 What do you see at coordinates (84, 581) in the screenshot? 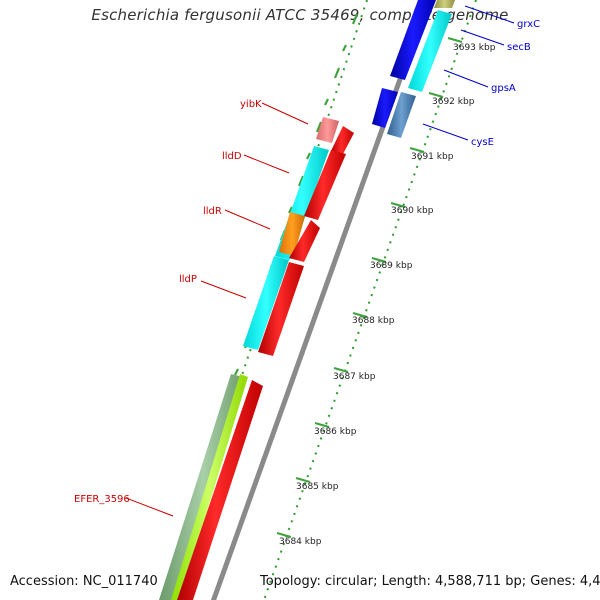
I see `accession-text: Accession: NC_011740` at bounding box center [84, 581].